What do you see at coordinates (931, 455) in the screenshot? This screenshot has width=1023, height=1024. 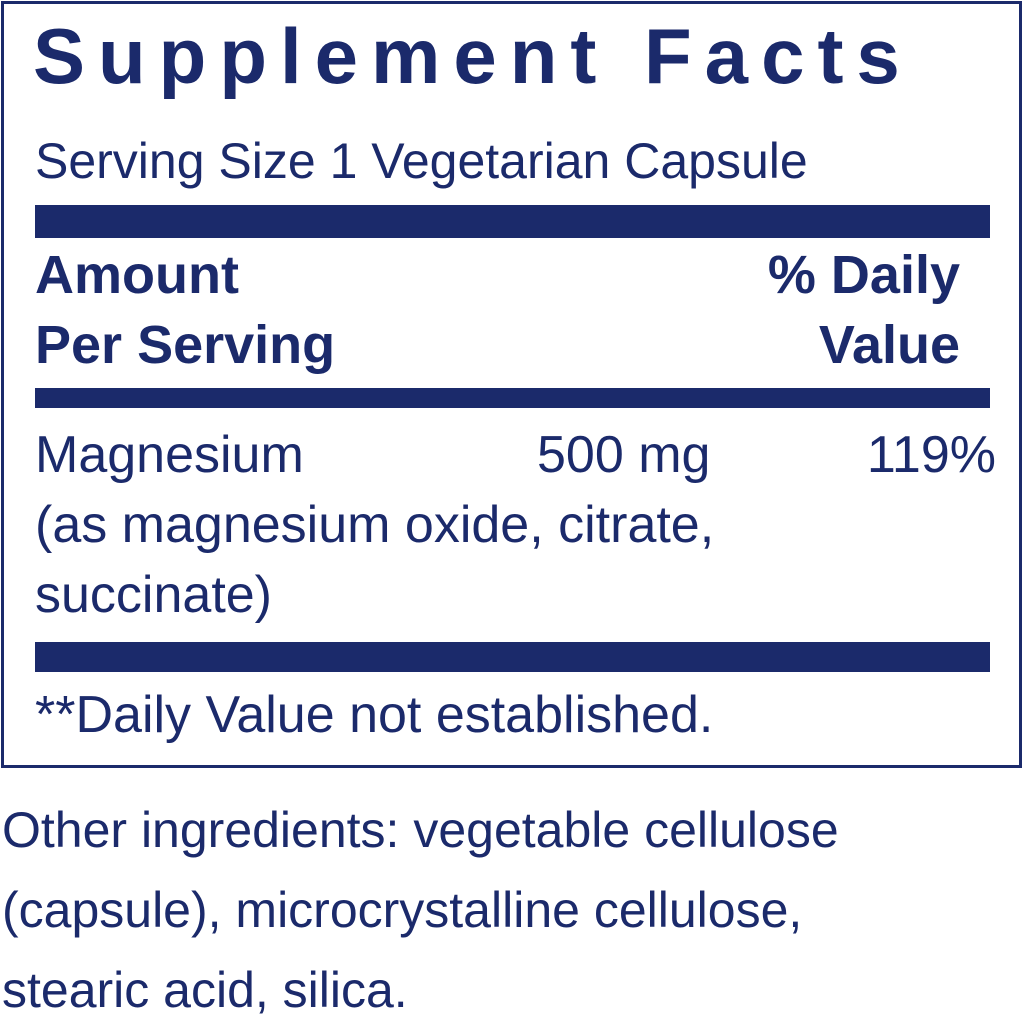 I see `nutrient-daily-value: 119%` at bounding box center [931, 455].